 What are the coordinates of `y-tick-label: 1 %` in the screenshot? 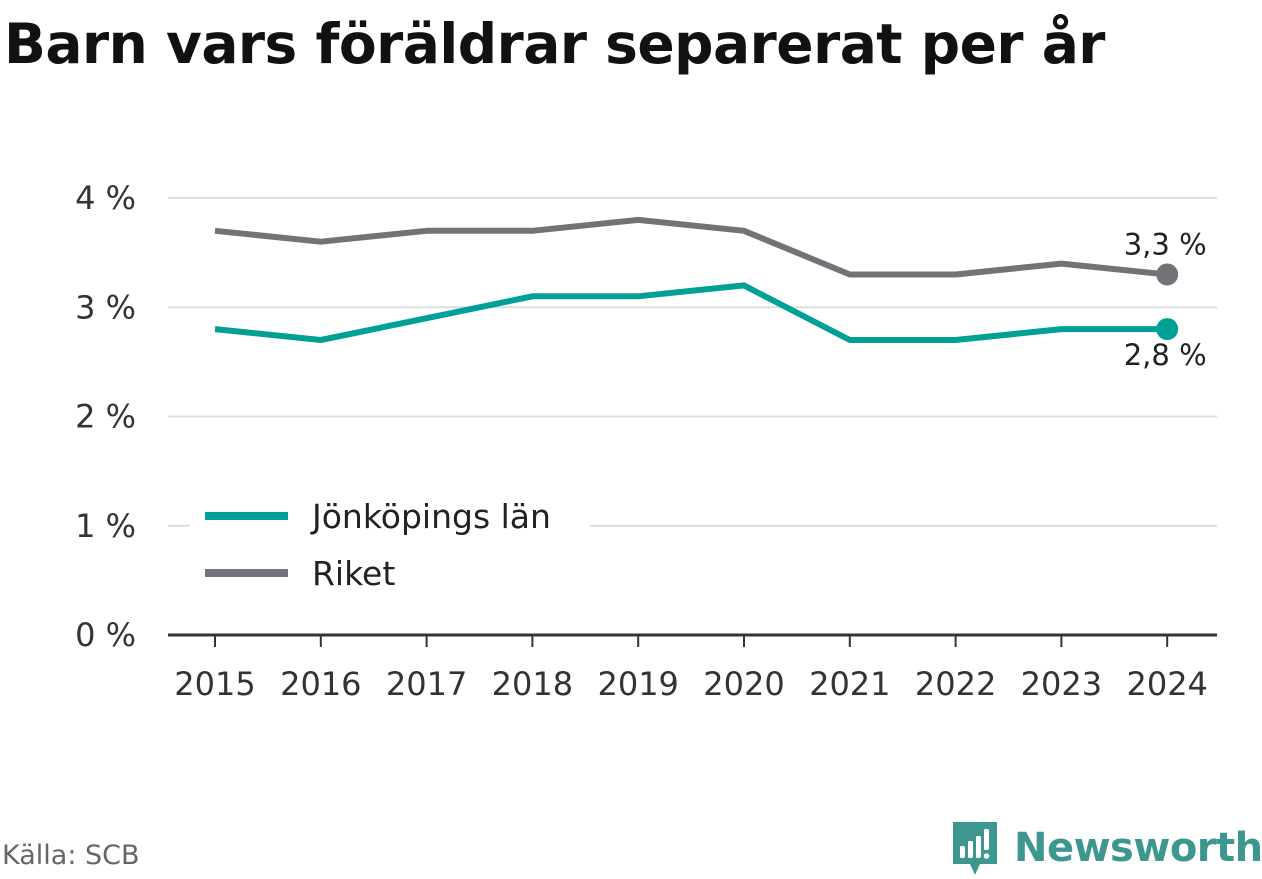 It's located at (105, 526).